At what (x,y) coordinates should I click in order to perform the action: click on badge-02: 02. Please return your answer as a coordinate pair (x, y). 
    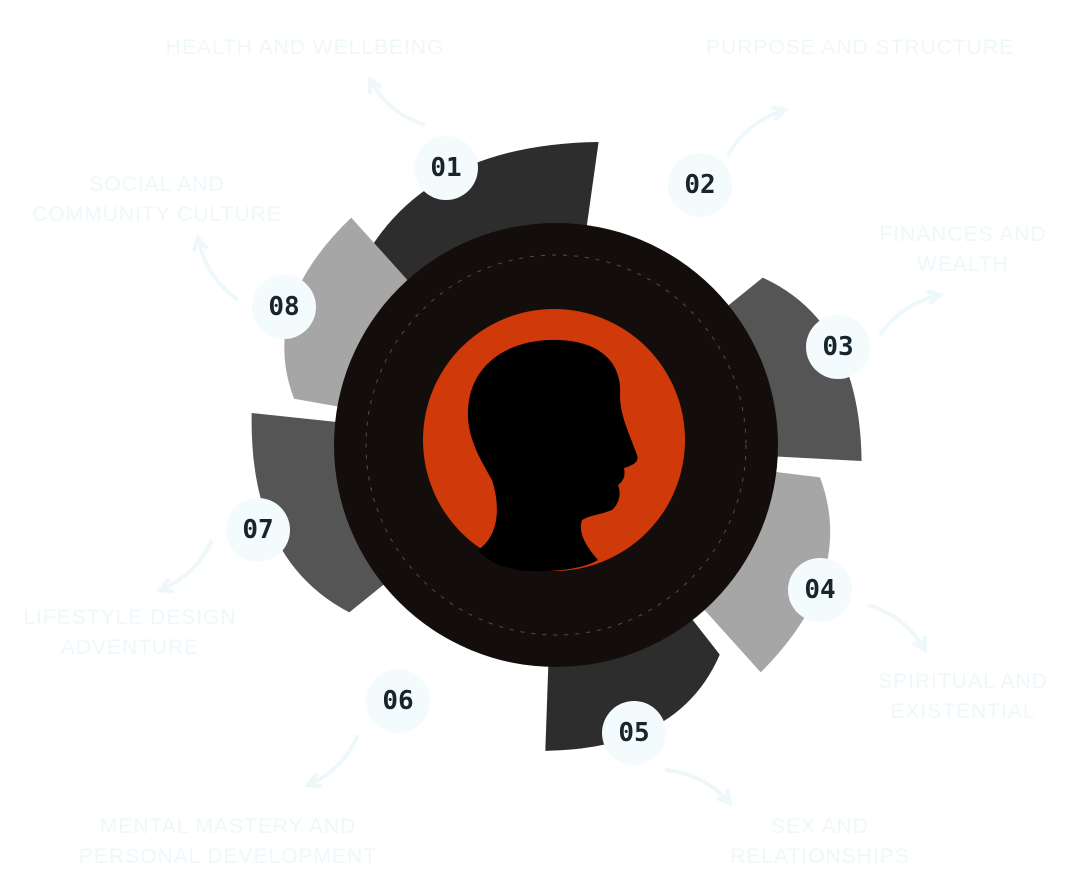
    Looking at the image, I should click on (700, 185).